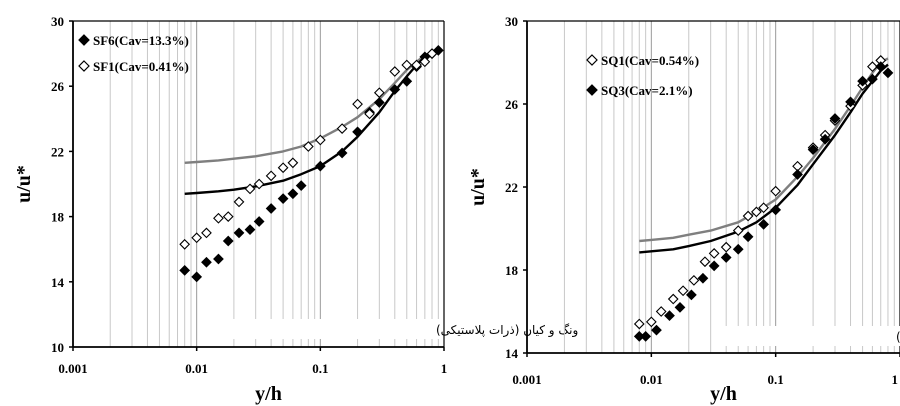 The height and width of the screenshot is (406, 900). Describe the element at coordinates (57, 347) in the screenshot. I see `y-tick-label: 10` at that location.